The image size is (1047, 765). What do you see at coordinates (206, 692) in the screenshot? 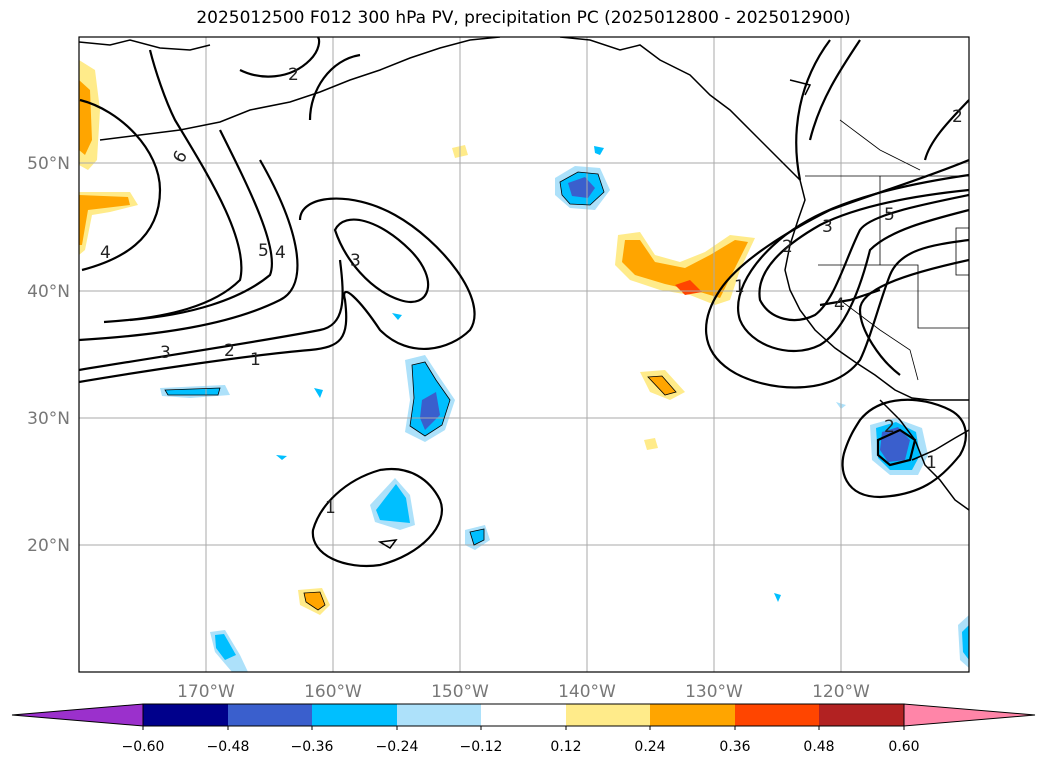
I see `lon-label: 170°W` at bounding box center [206, 692].